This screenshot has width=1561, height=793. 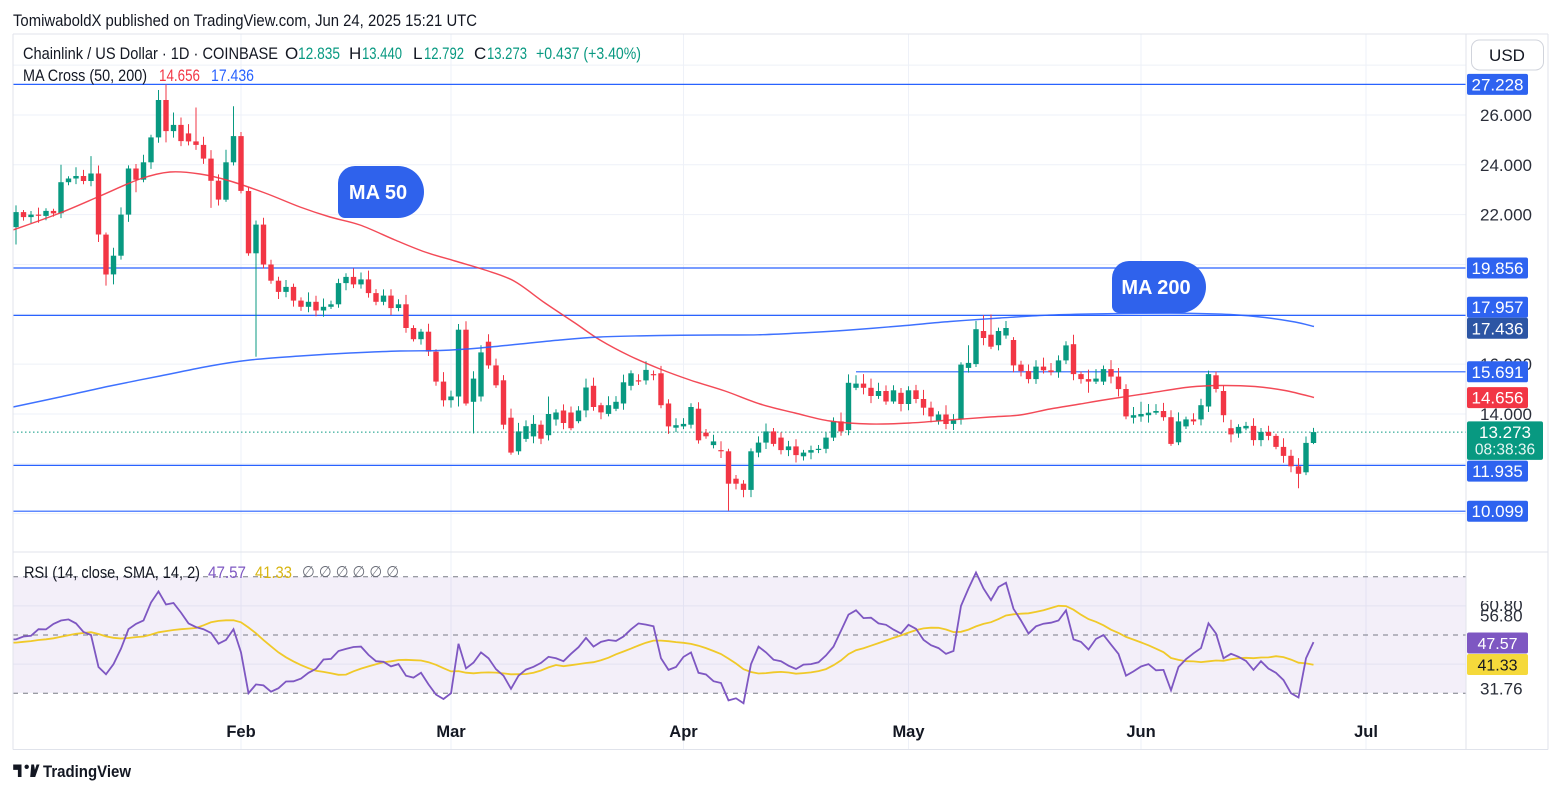 I want to click on svg-text: MA 200, so click(x=1155, y=288).